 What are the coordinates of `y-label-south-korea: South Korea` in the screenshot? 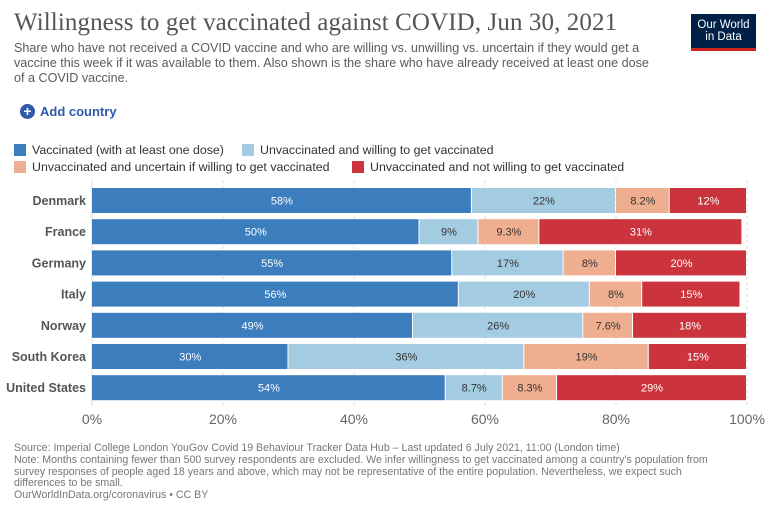 It's located at (49, 357).